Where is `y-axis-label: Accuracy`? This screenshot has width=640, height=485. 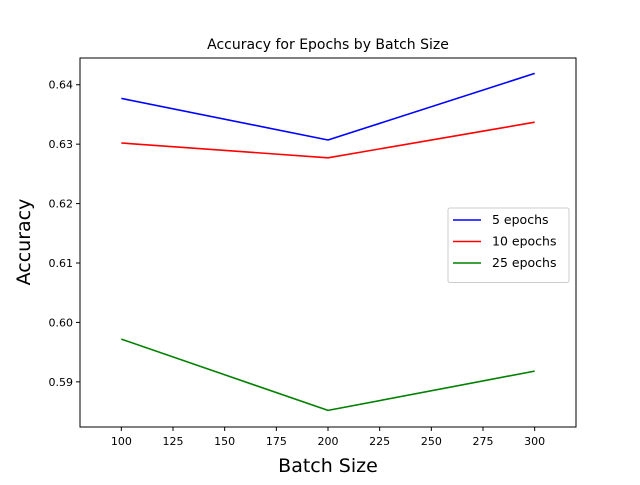 y-axis-label: Accuracy is located at coordinates (24, 242).